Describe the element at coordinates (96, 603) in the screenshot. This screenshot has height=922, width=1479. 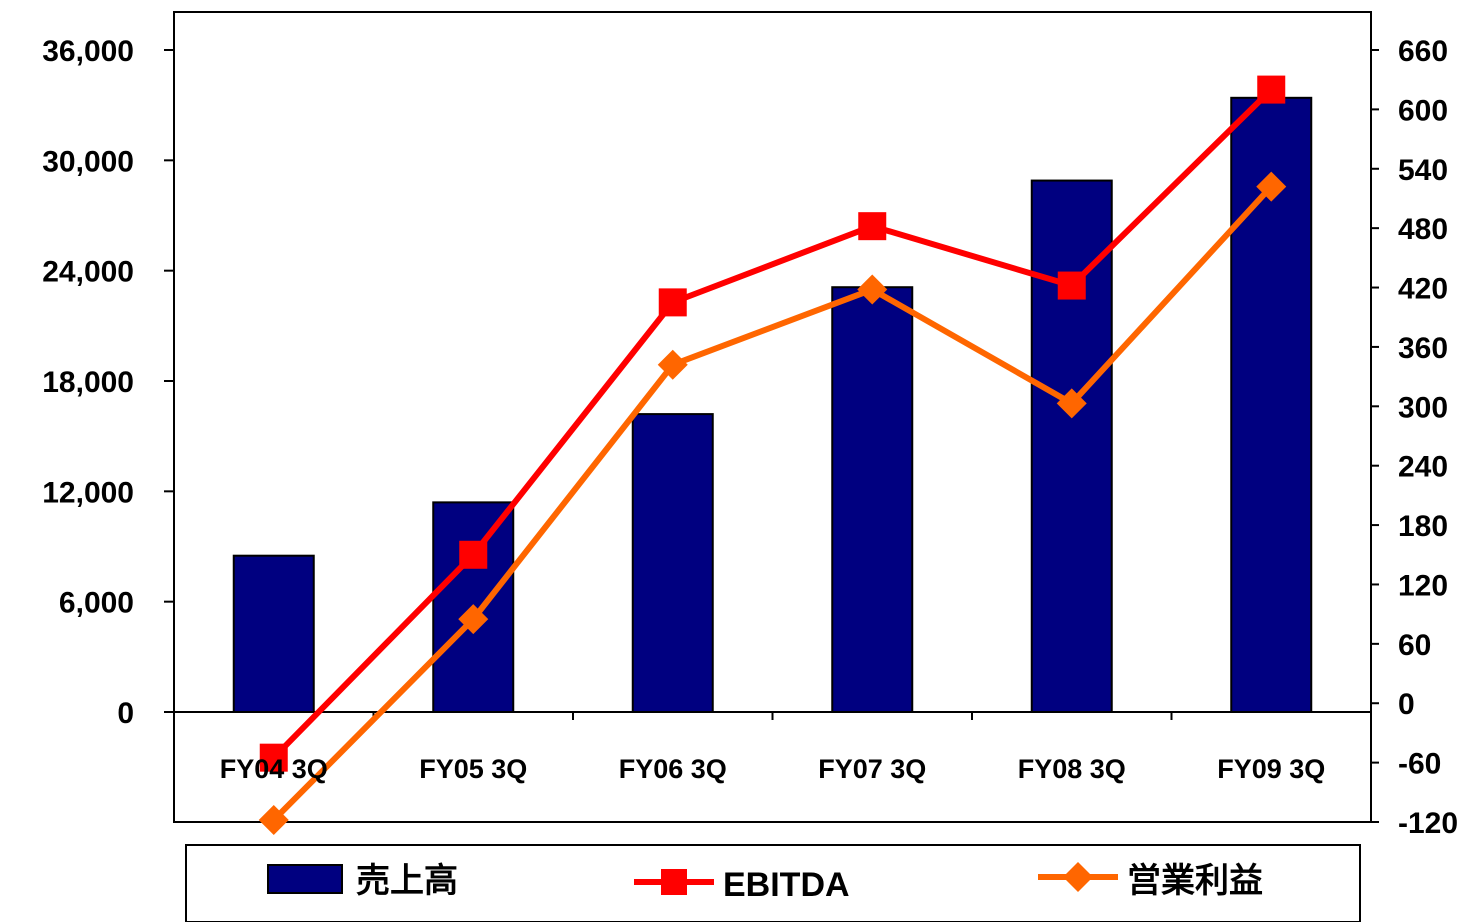
I see `left-tick-label-1: 6,000` at that location.